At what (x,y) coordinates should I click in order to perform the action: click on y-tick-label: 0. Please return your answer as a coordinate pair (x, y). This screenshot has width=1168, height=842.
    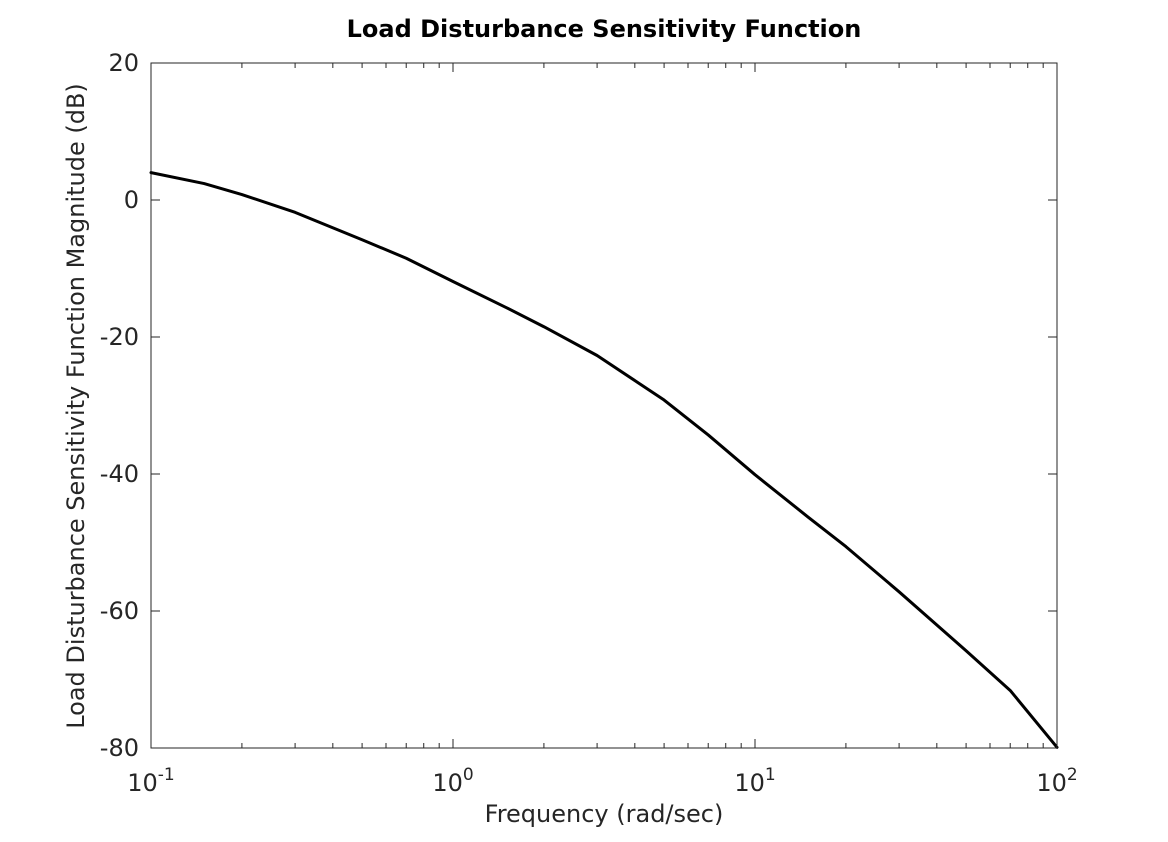
    Looking at the image, I should click on (131, 200).